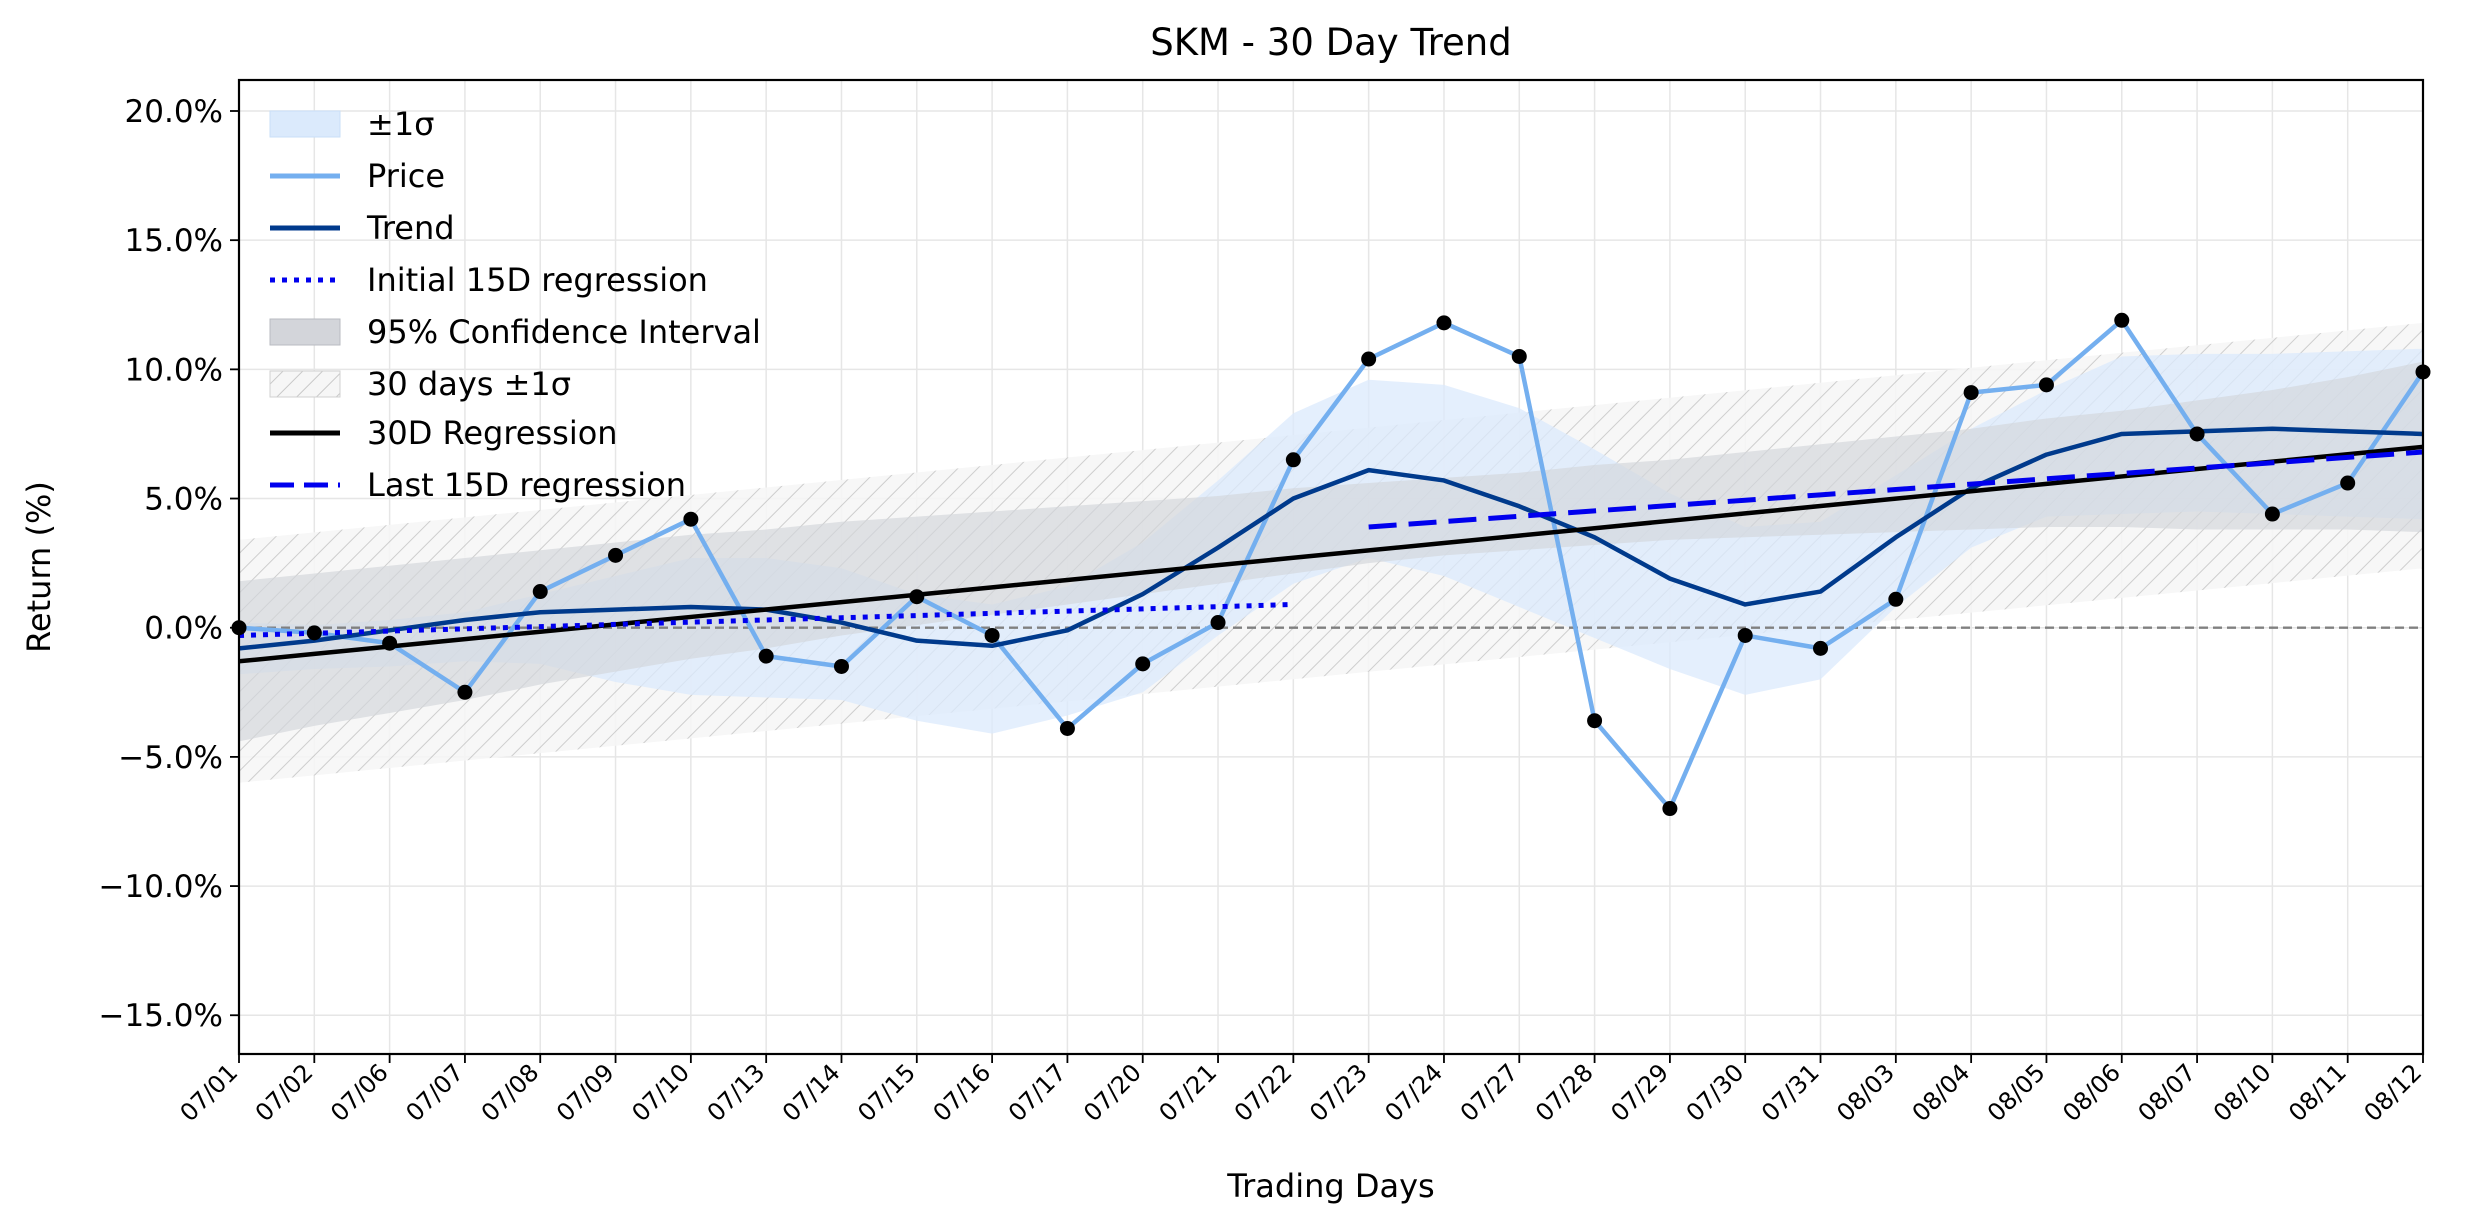  I want to click on y-tick-label: −10.0%, so click(161, 887).